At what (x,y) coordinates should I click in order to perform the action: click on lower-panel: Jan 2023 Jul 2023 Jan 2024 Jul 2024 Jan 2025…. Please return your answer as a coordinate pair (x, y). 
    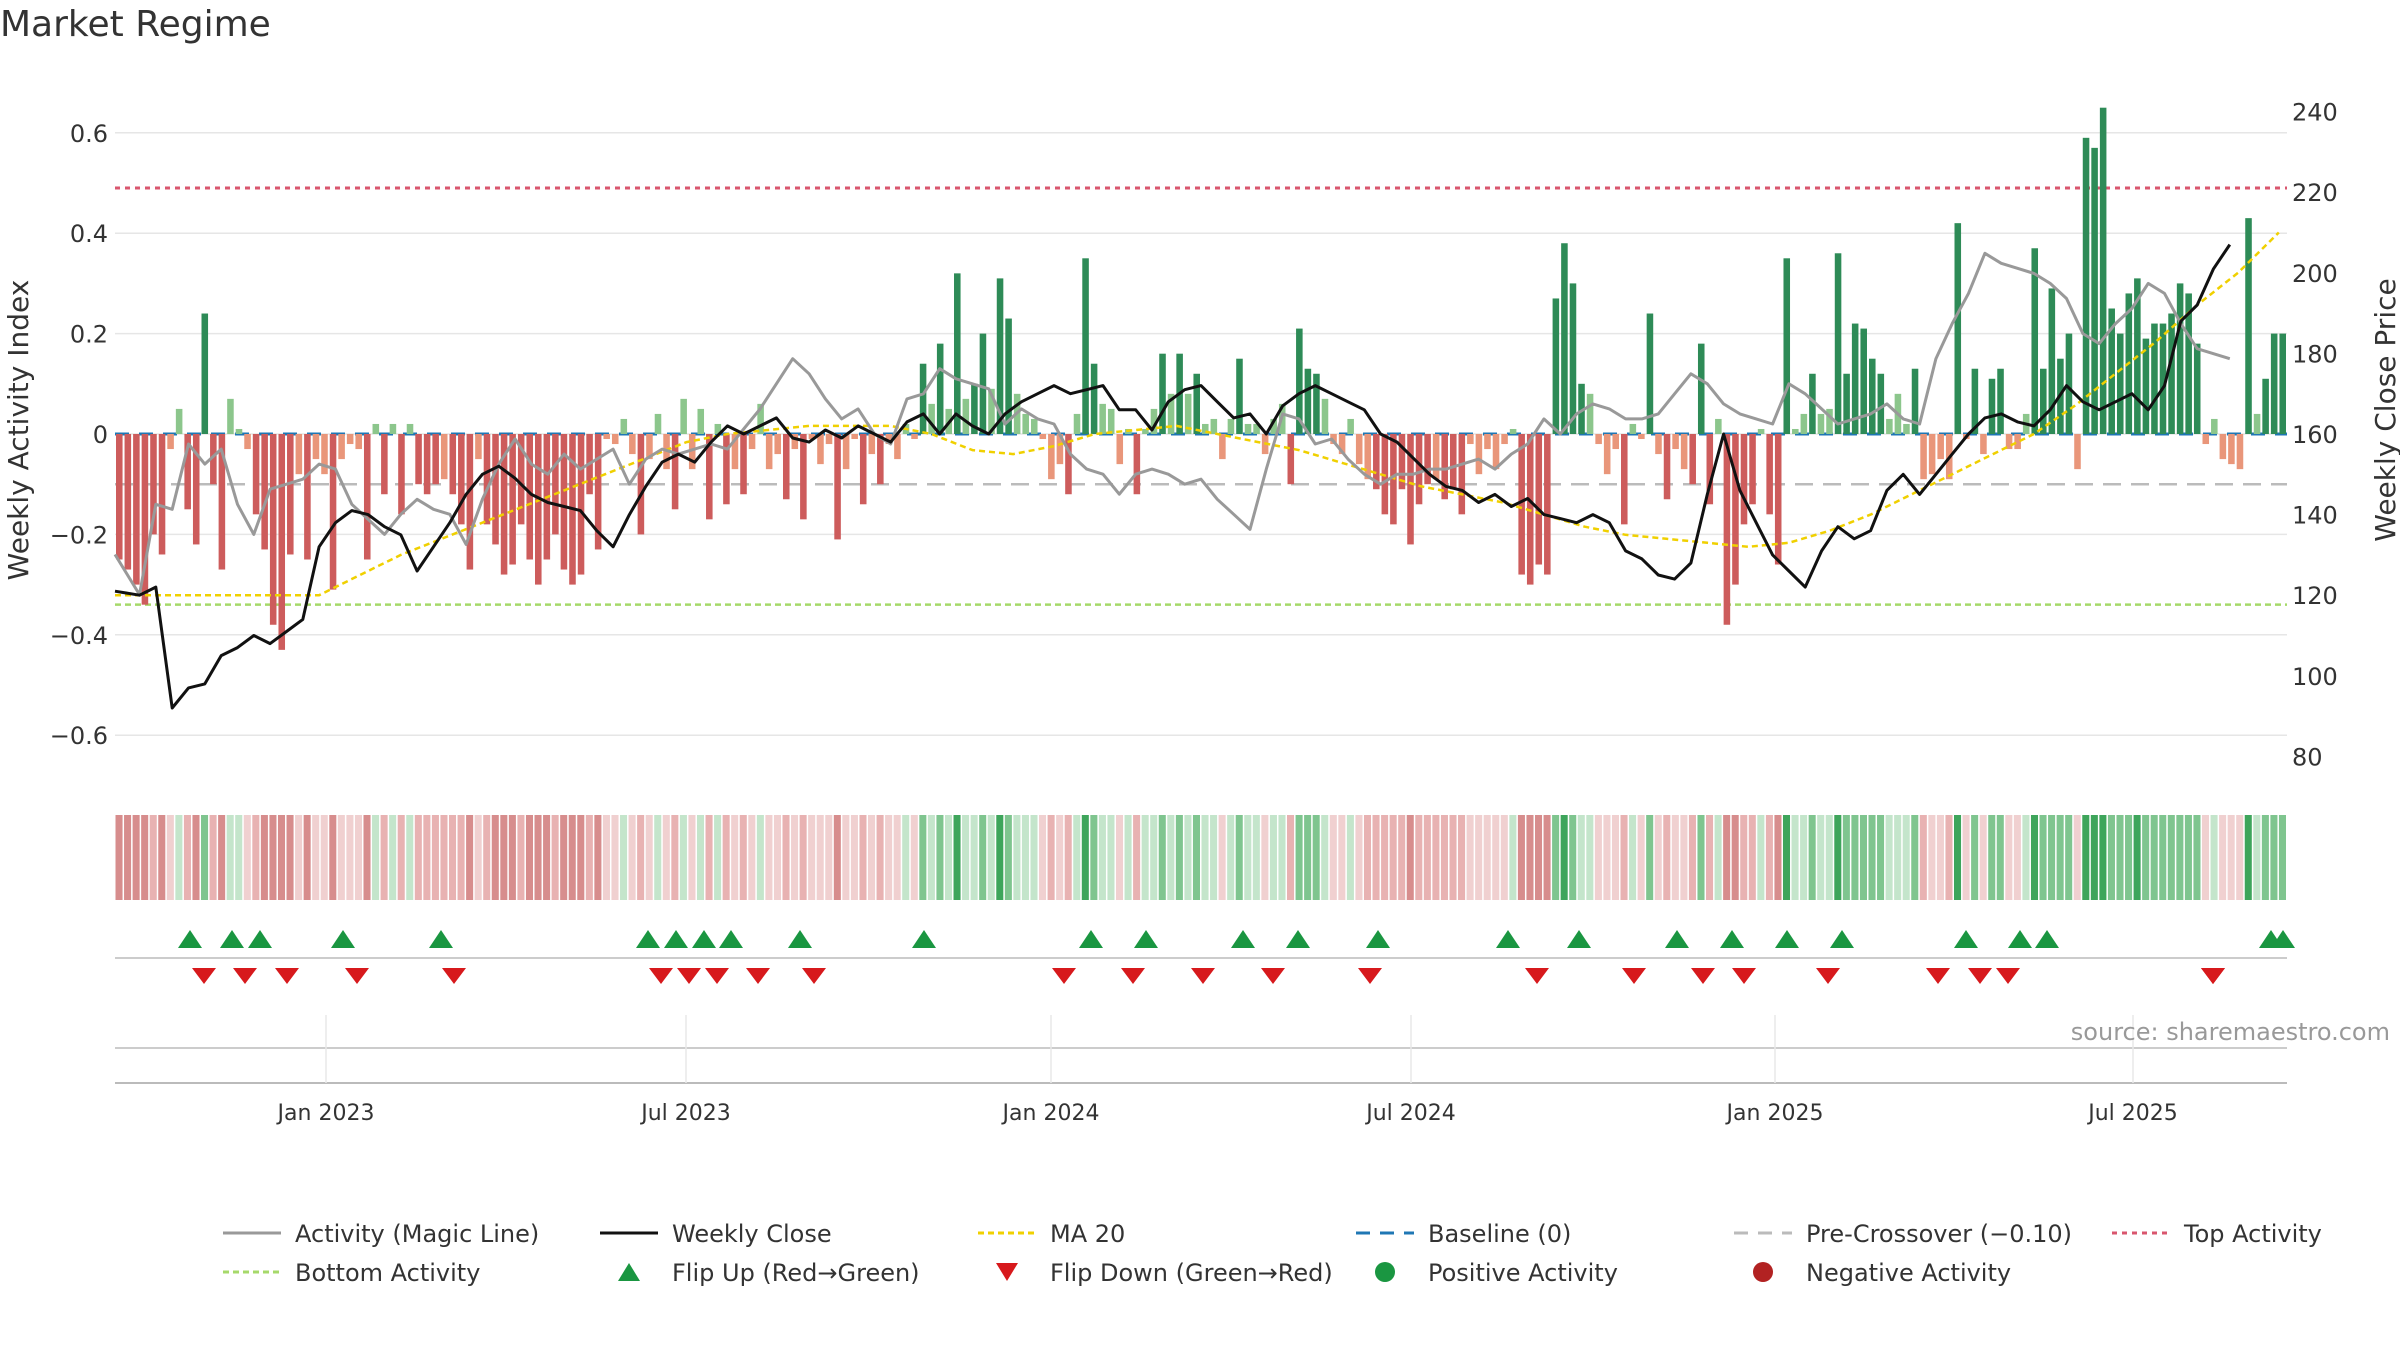
    Looking at the image, I should click on (1201, 1070).